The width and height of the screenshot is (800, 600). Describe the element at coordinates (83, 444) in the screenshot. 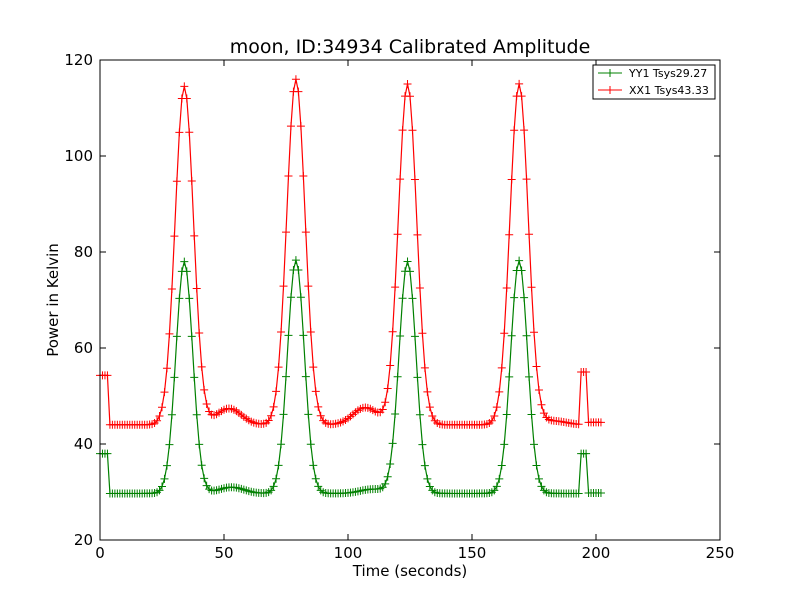

I see `y-tick-label-40: 40` at that location.